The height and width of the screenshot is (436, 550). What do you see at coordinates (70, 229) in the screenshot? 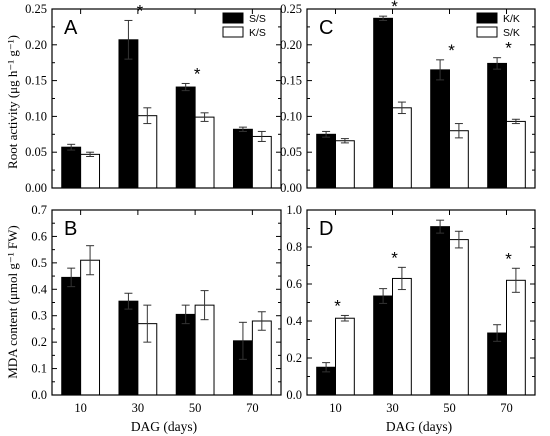
I see `panel-label: B` at bounding box center [70, 229].